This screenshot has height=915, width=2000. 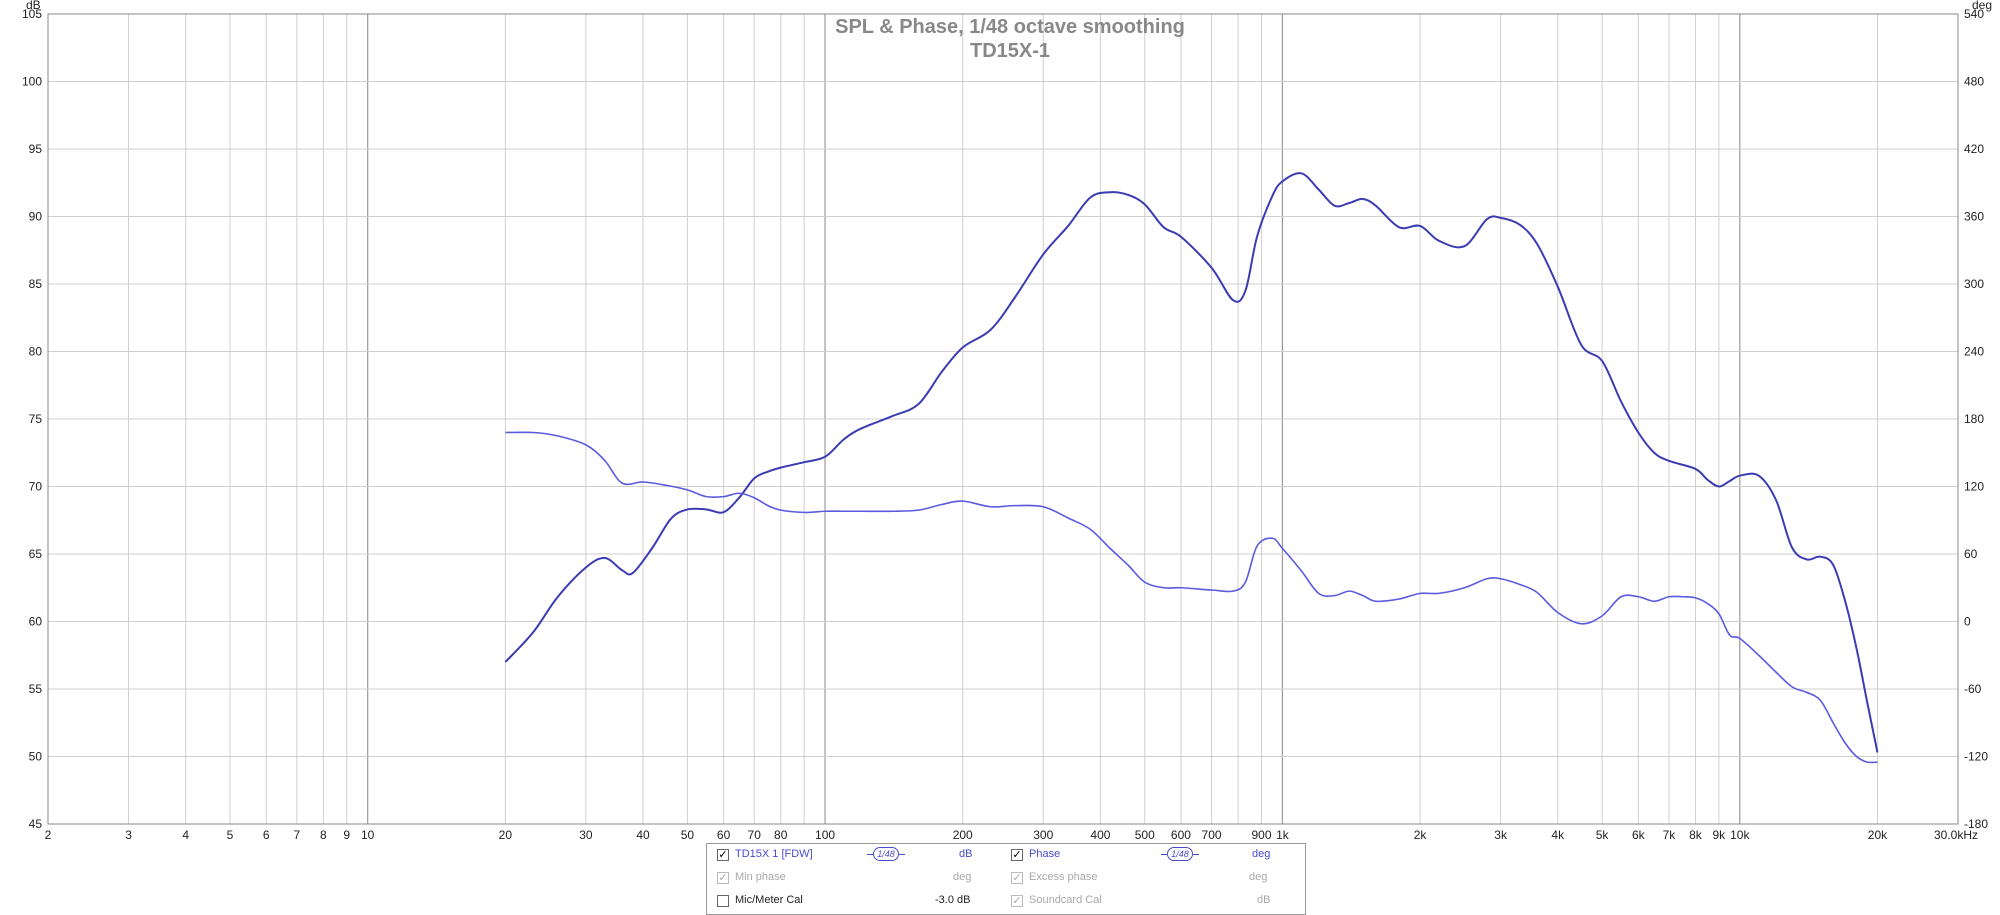 I want to click on x-tick-label: 10k, so click(x=1740, y=835).